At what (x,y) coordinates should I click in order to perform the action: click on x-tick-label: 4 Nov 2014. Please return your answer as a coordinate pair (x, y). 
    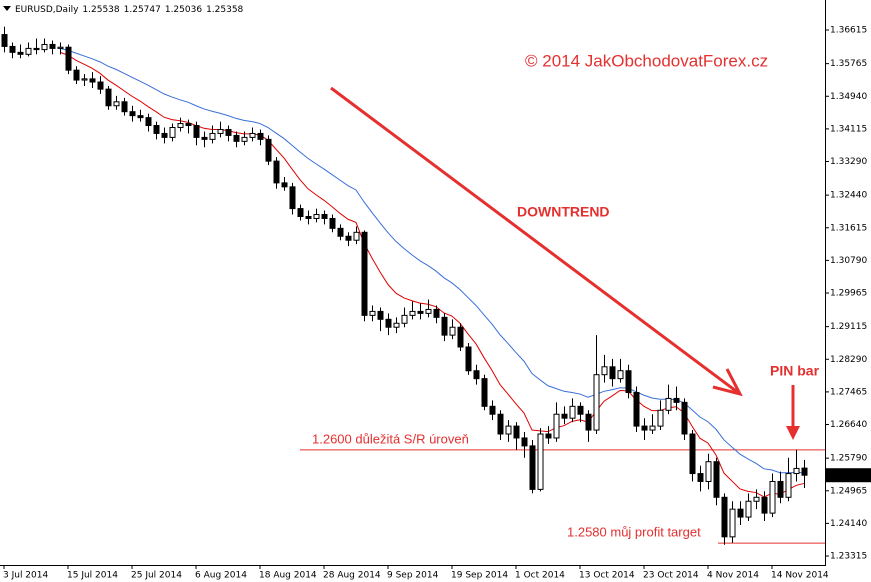
    Looking at the image, I should click on (733, 576).